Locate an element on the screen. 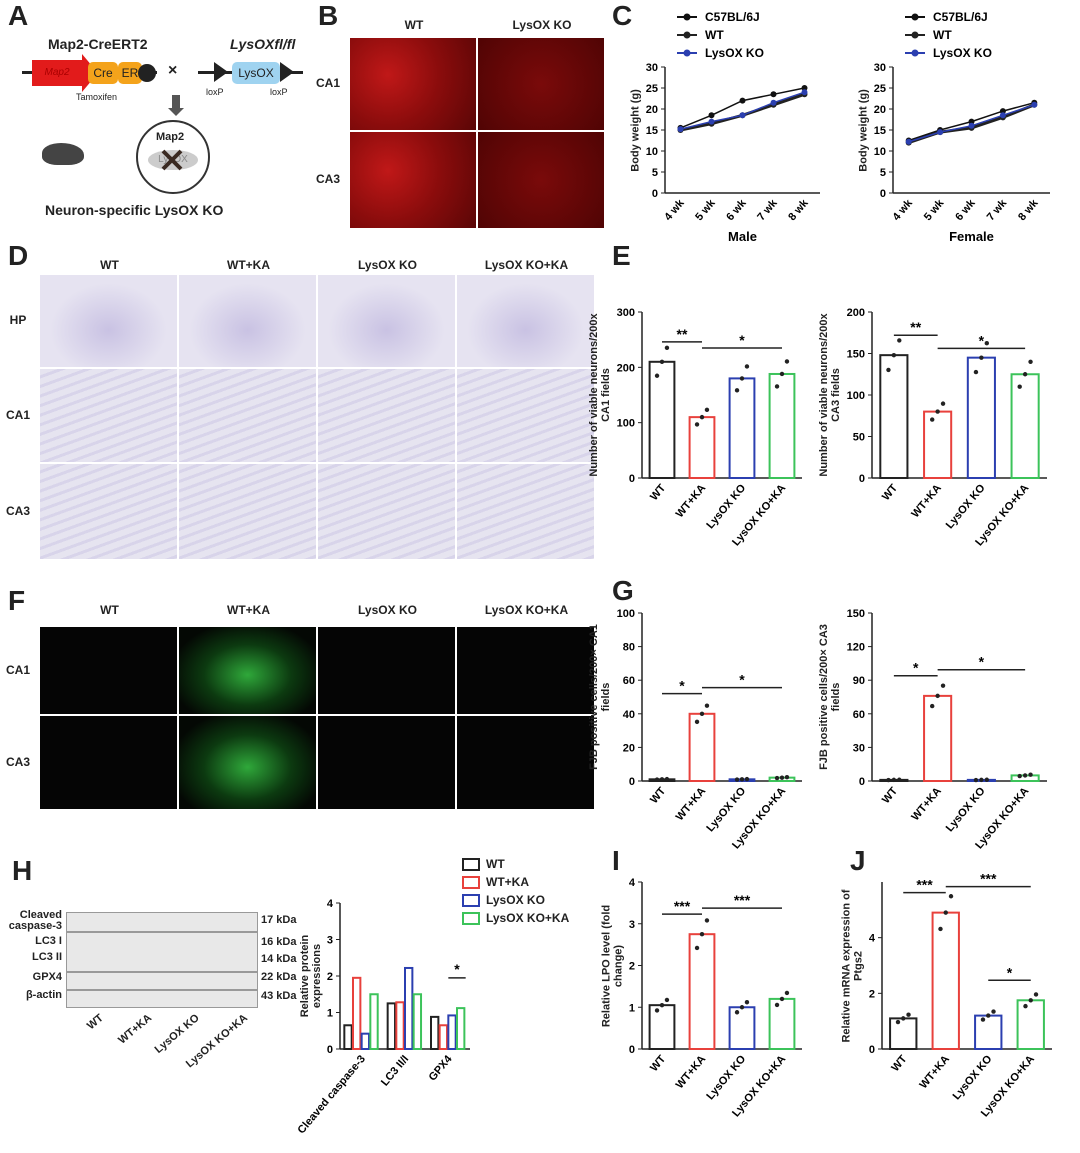 This screenshot has height=1153, width=1080. column-label: WT+KA is located at coordinates (248, 610).